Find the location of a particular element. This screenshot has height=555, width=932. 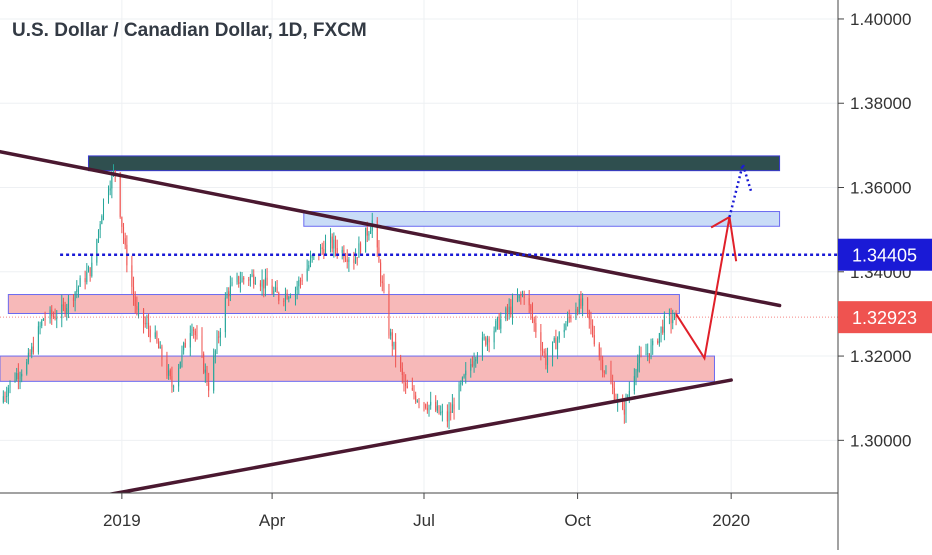

resistance-zone-dark is located at coordinates (434, 163).